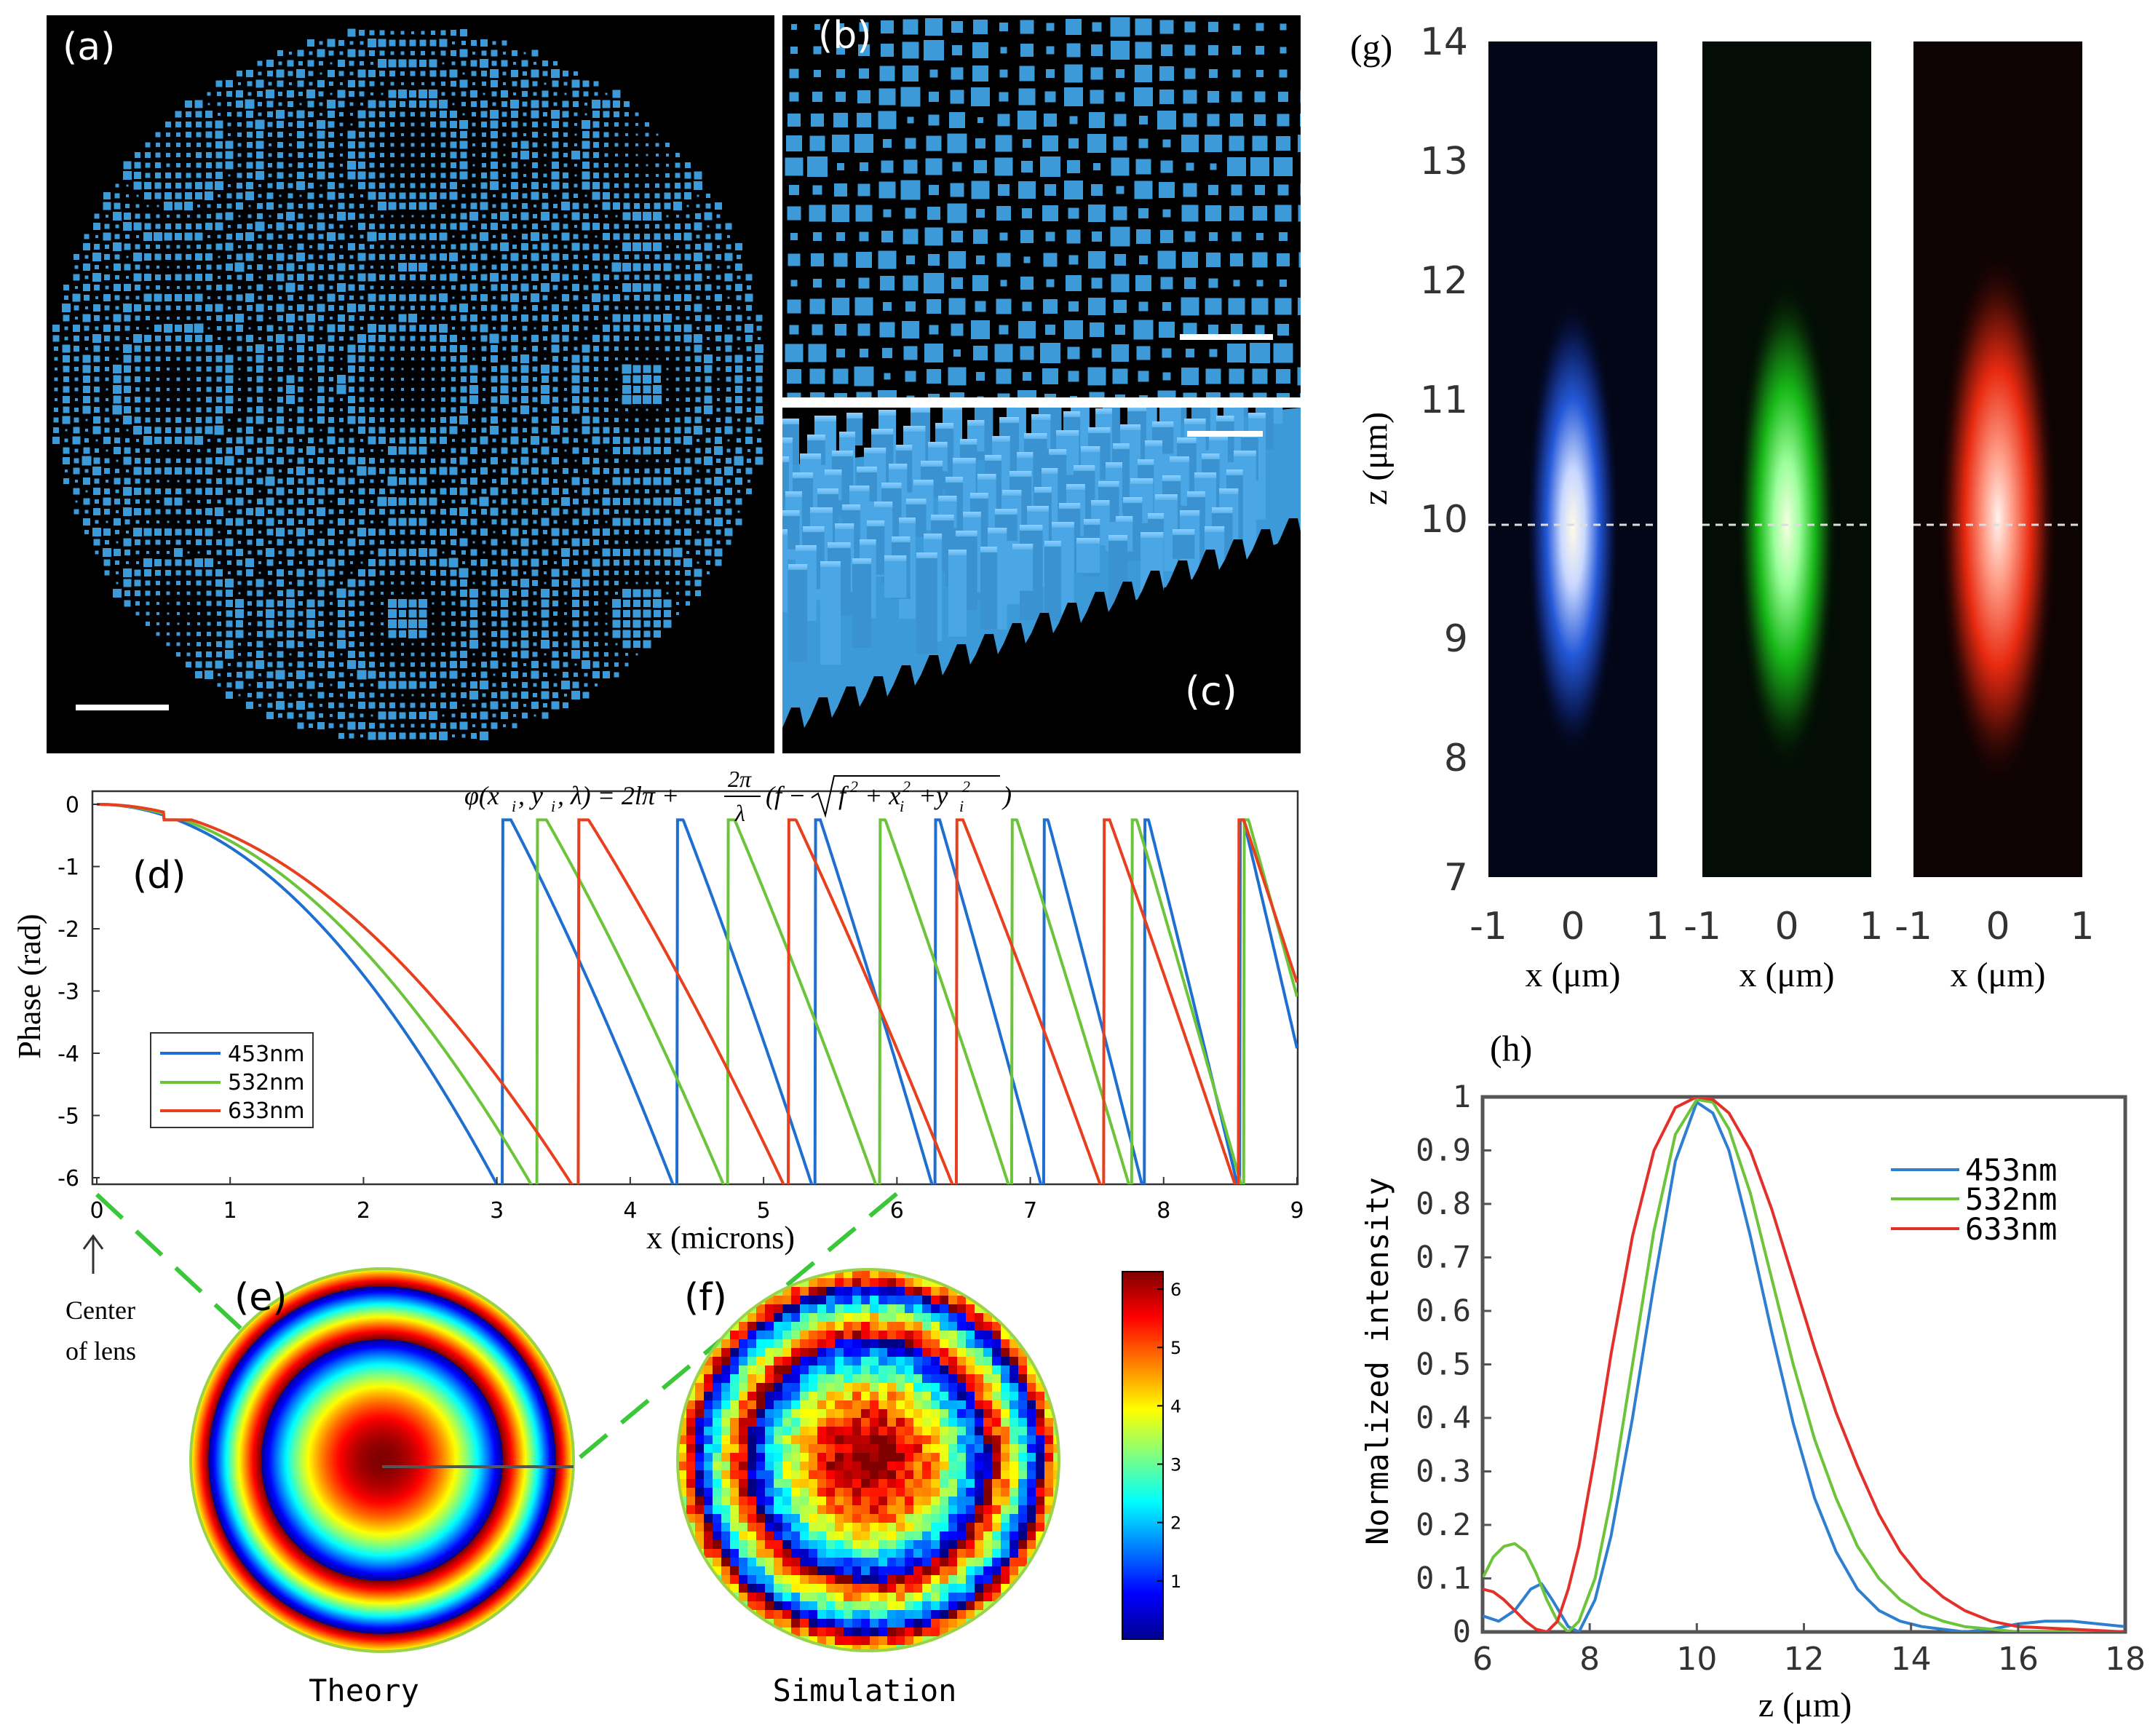  I want to click on y-tick-label-d: -5, so click(68, 1117).